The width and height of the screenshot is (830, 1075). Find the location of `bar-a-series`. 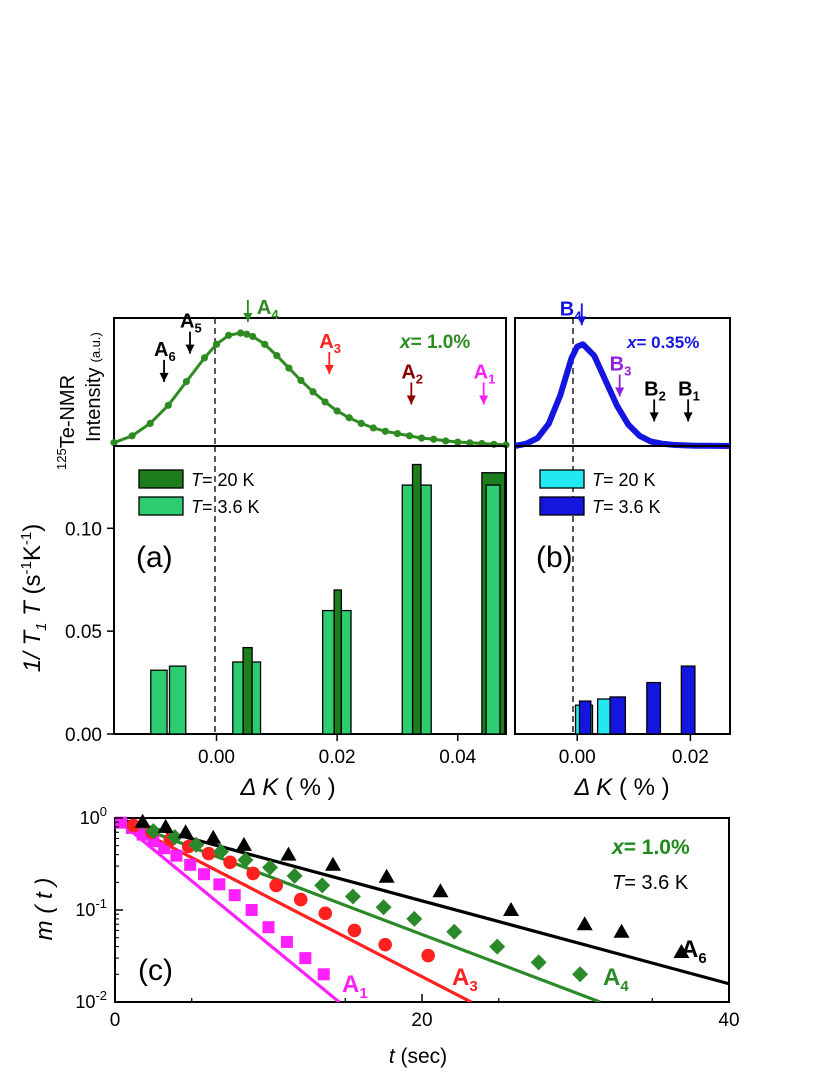

bar-a-series is located at coordinates (328, 599).